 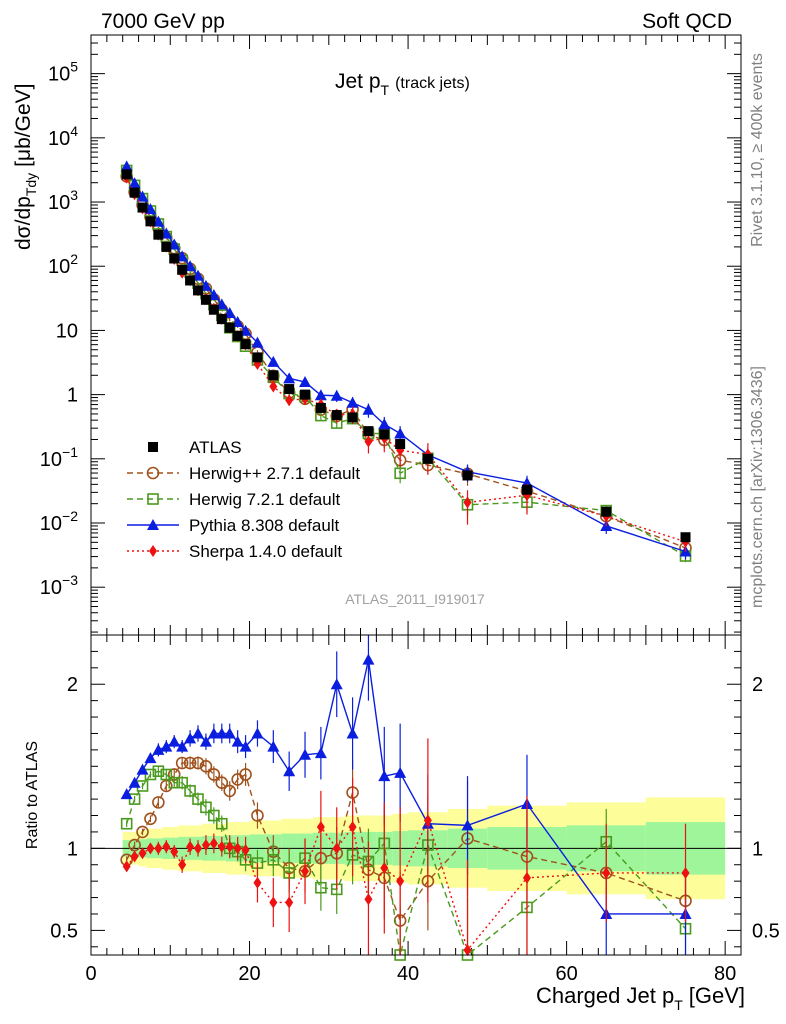 I want to click on legend-atlas-label: ATLAS, so click(x=215, y=447).